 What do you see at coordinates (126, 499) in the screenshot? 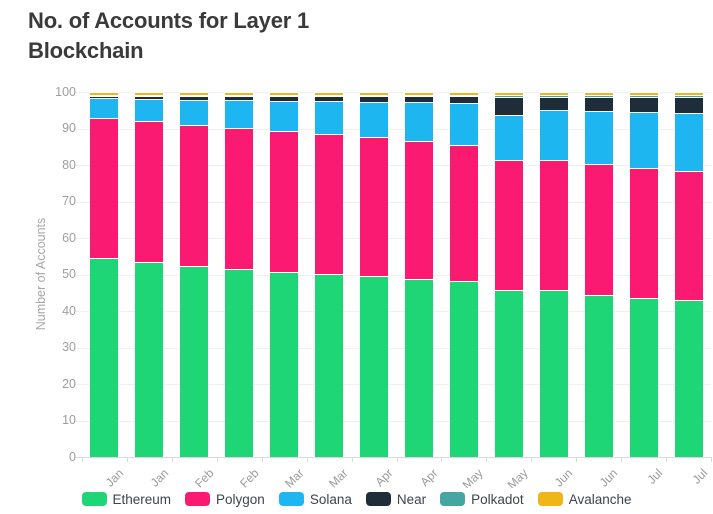
I see `legend-item-ethereum: Ethereum` at bounding box center [126, 499].